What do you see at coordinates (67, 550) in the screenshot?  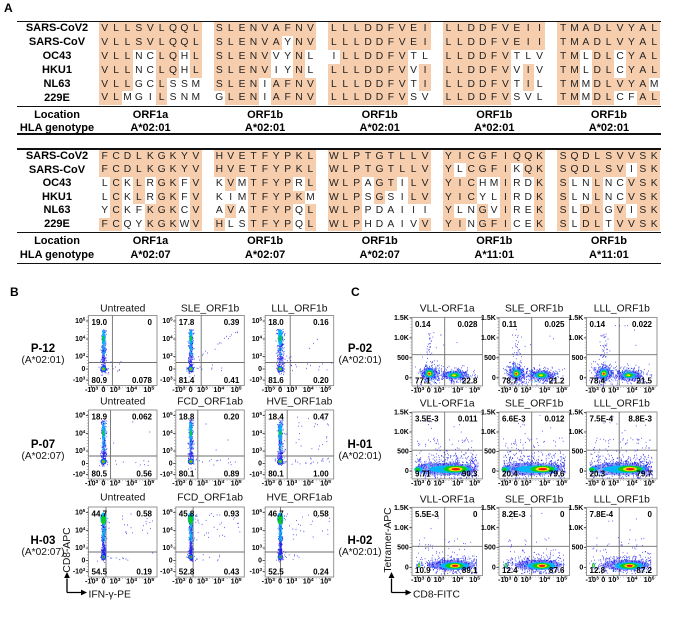 I see `svg-text: CD8-APC` at bounding box center [67, 550].